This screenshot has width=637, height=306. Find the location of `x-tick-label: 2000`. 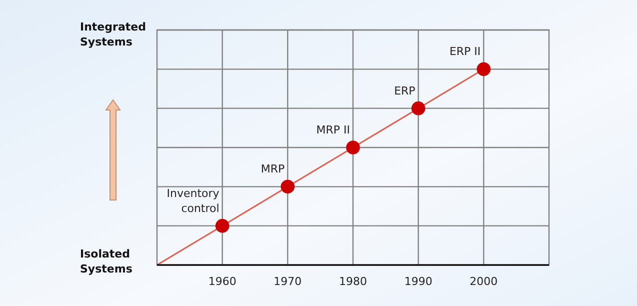

x-tick-label: 2000 is located at coordinates (484, 281).